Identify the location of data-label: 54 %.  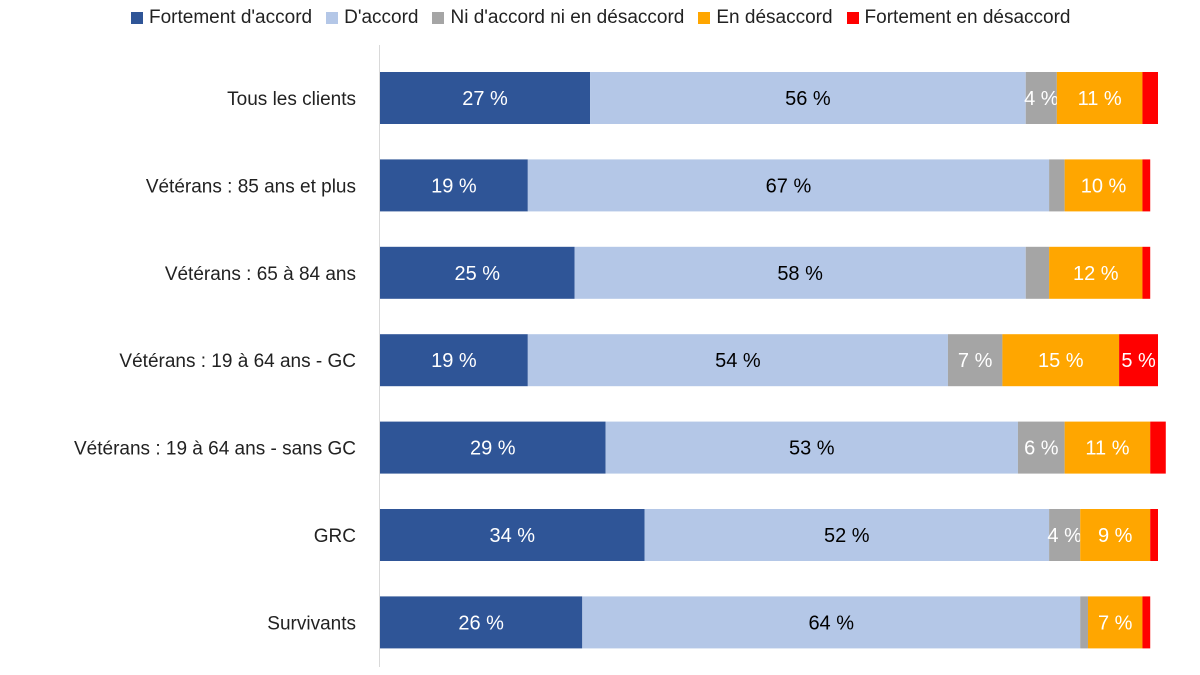
(738, 361).